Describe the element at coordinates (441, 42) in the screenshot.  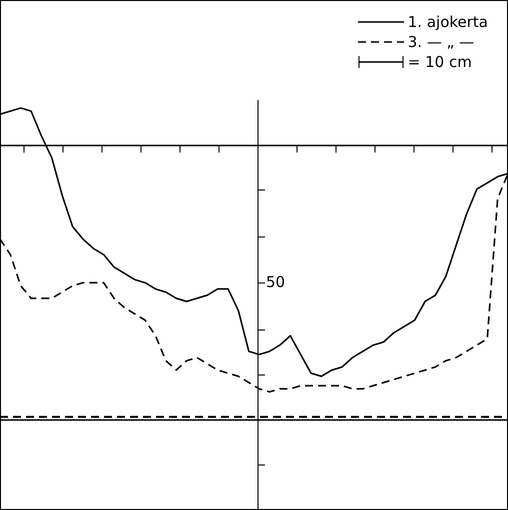
I see `legend-label: 3. — „ —` at that location.